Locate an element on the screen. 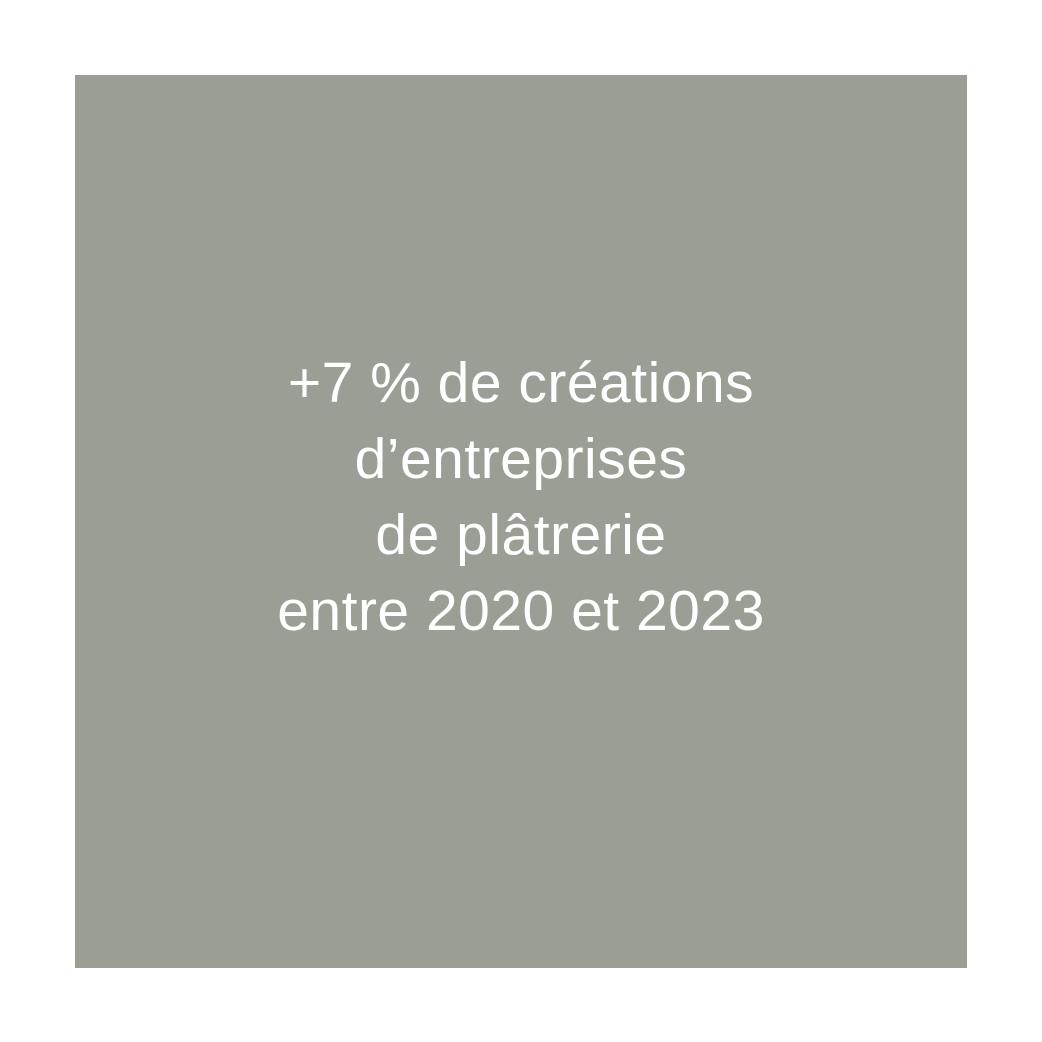 The width and height of the screenshot is (1042, 1042). stat-line-1: +7 % de créations is located at coordinates (521, 382).